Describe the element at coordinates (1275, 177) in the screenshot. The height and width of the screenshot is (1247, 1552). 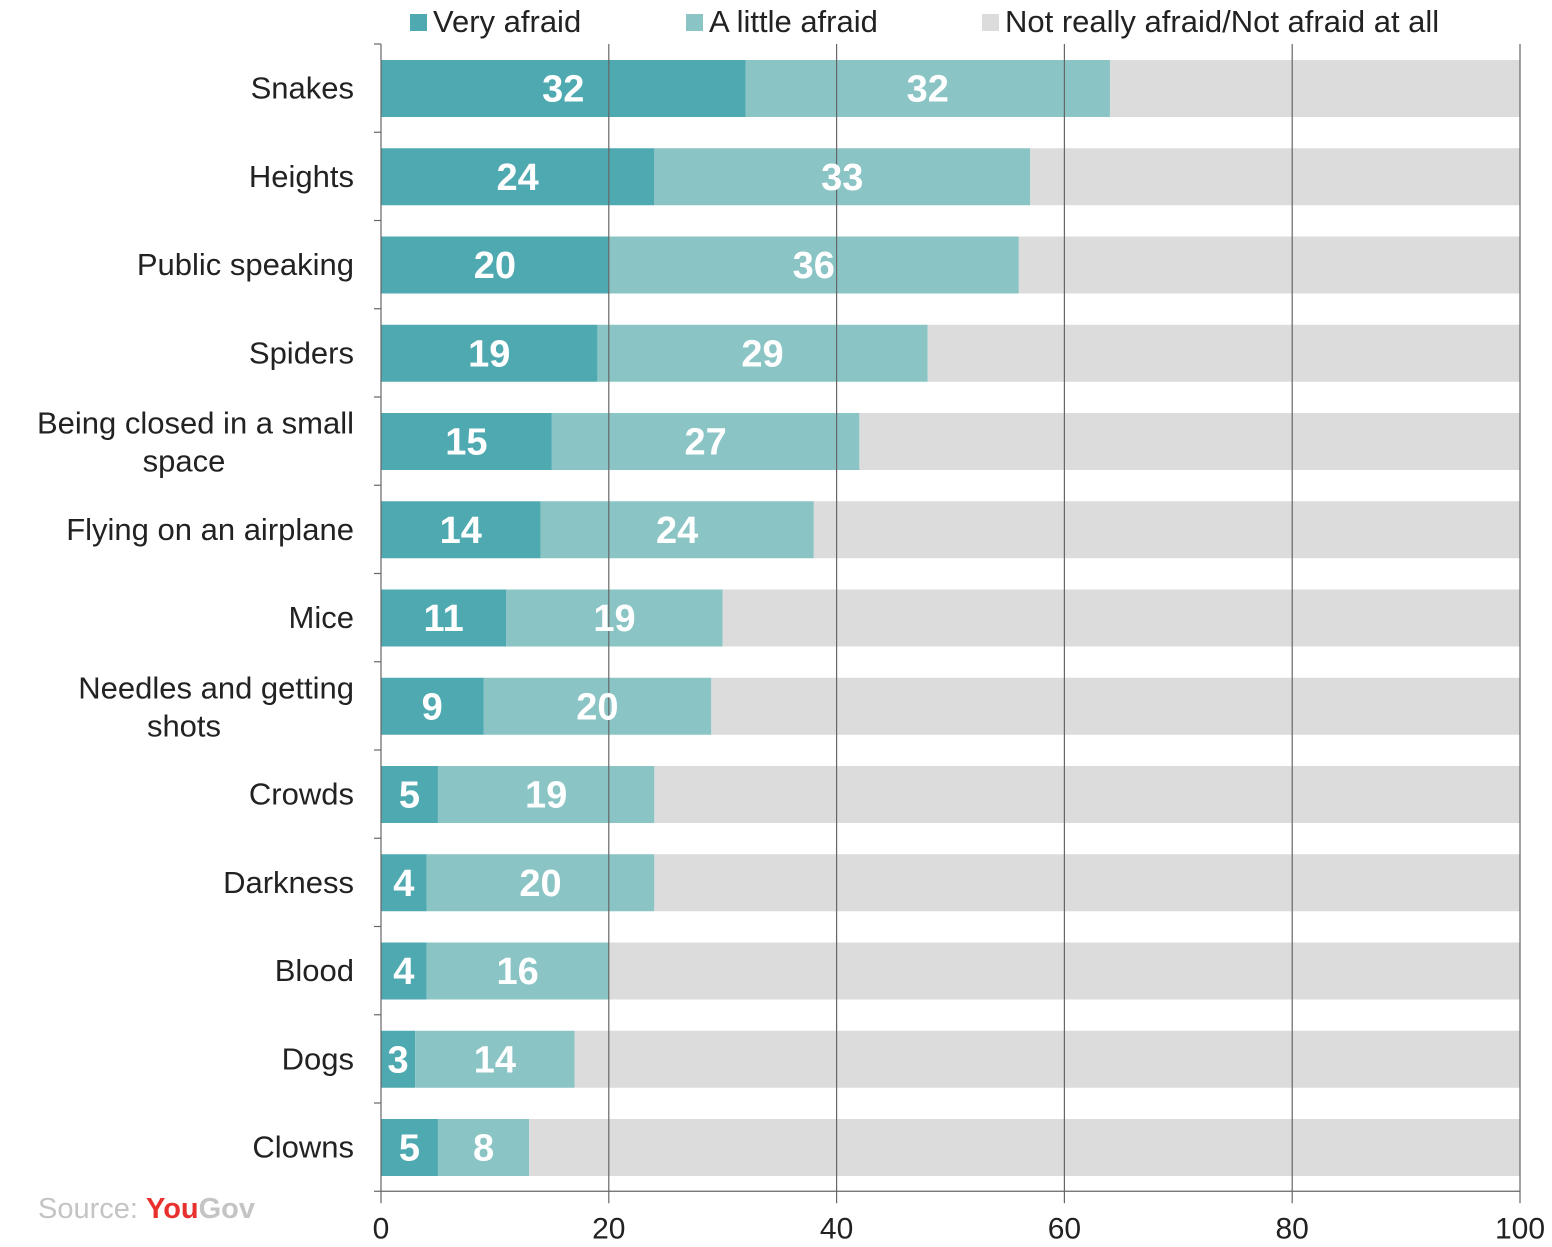
I see `bar-heights-not-really-afraid-not-afraid-at-all` at that location.